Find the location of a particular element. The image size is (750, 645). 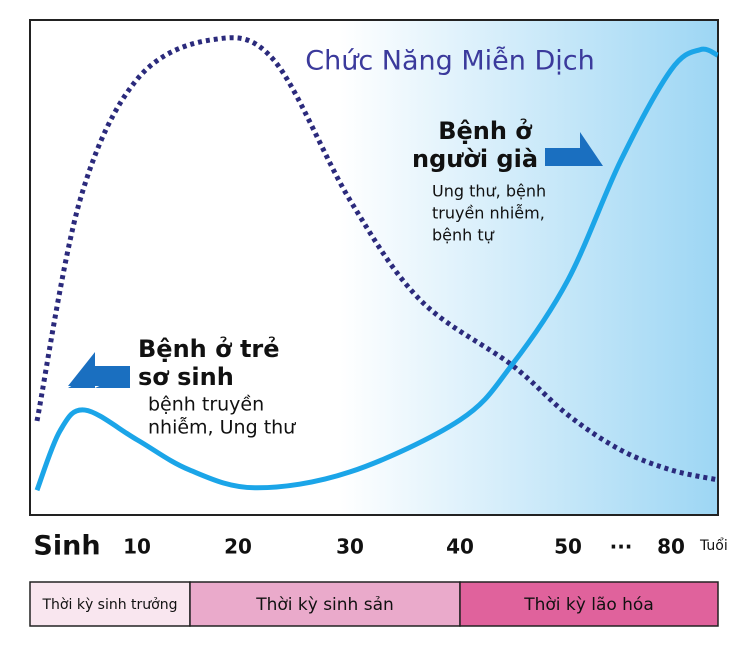

annotation-text: bệnh tự is located at coordinates (463, 235).